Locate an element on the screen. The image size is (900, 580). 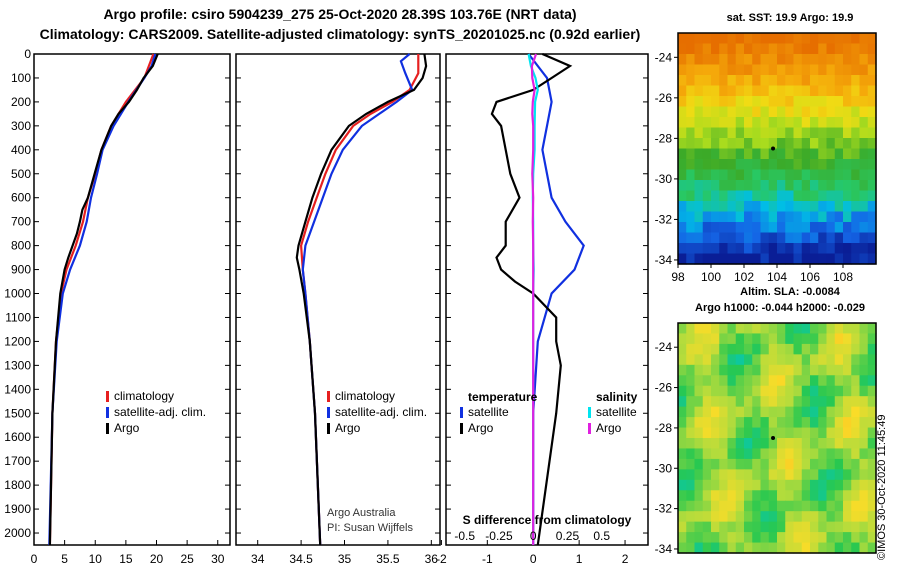
y-tick-label: 500 is located at coordinates (21, 174).